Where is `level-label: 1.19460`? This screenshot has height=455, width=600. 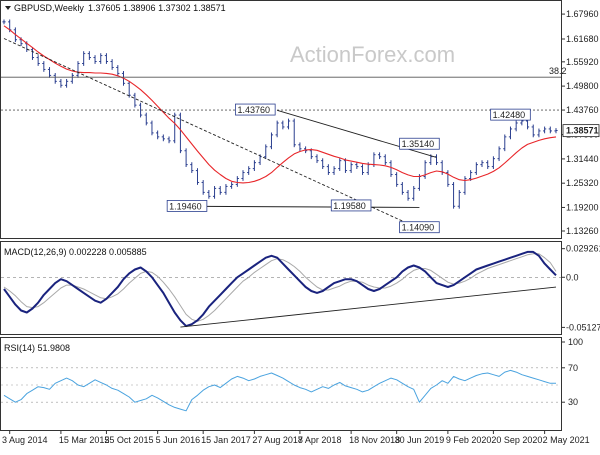
level-label: 1.19460 is located at coordinates (185, 206).